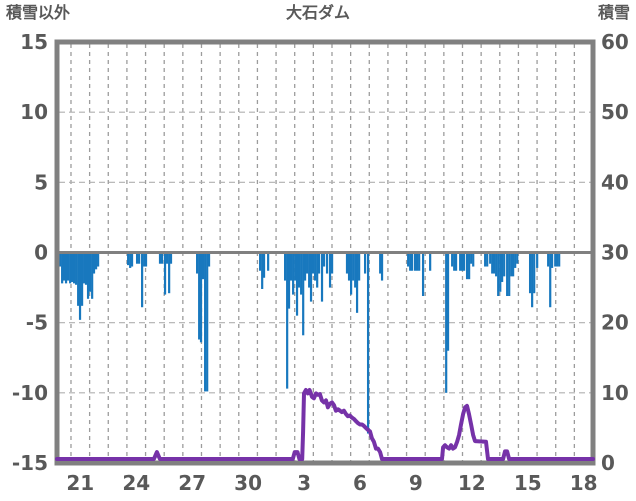 Image resolution: width=636 pixels, height=501 pixels. Describe the element at coordinates (34, 42) in the screenshot. I see `left-axis-tick-label: 15` at that location.